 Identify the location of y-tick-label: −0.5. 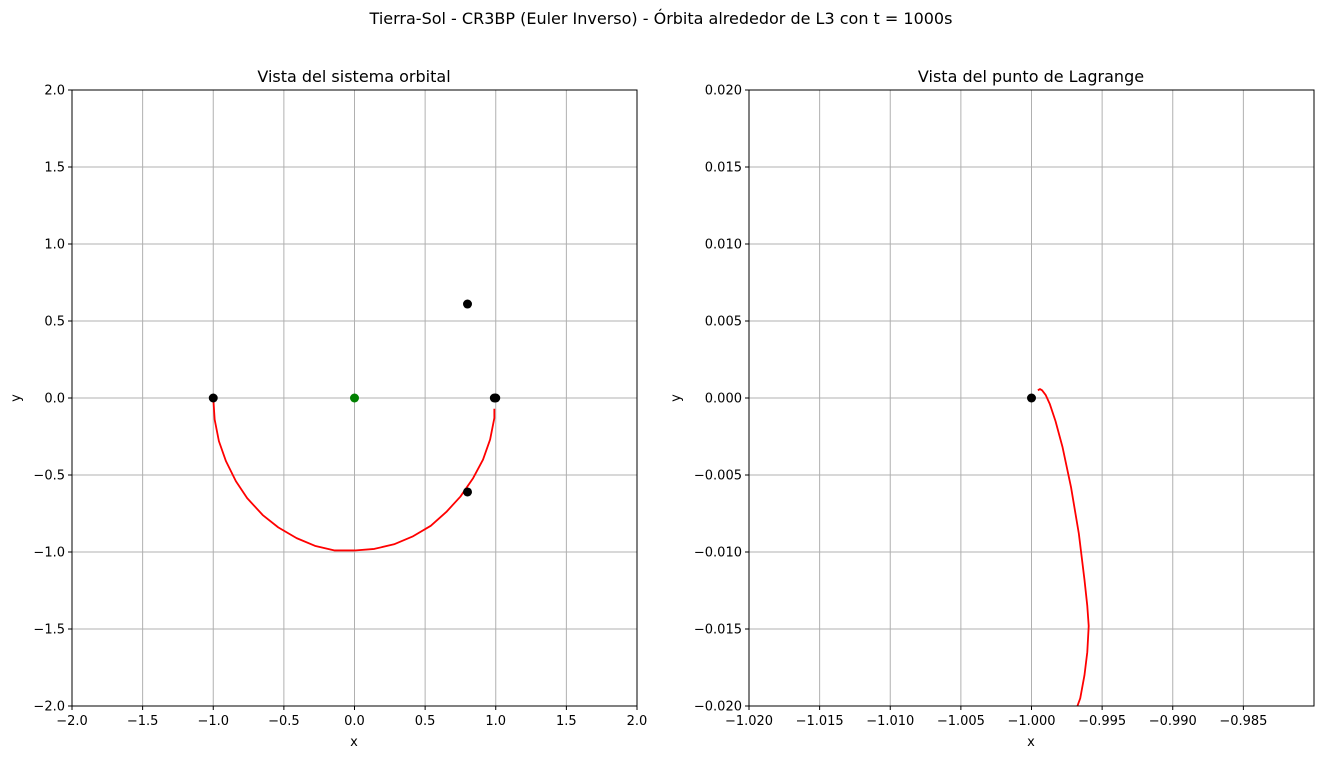
(49, 476).